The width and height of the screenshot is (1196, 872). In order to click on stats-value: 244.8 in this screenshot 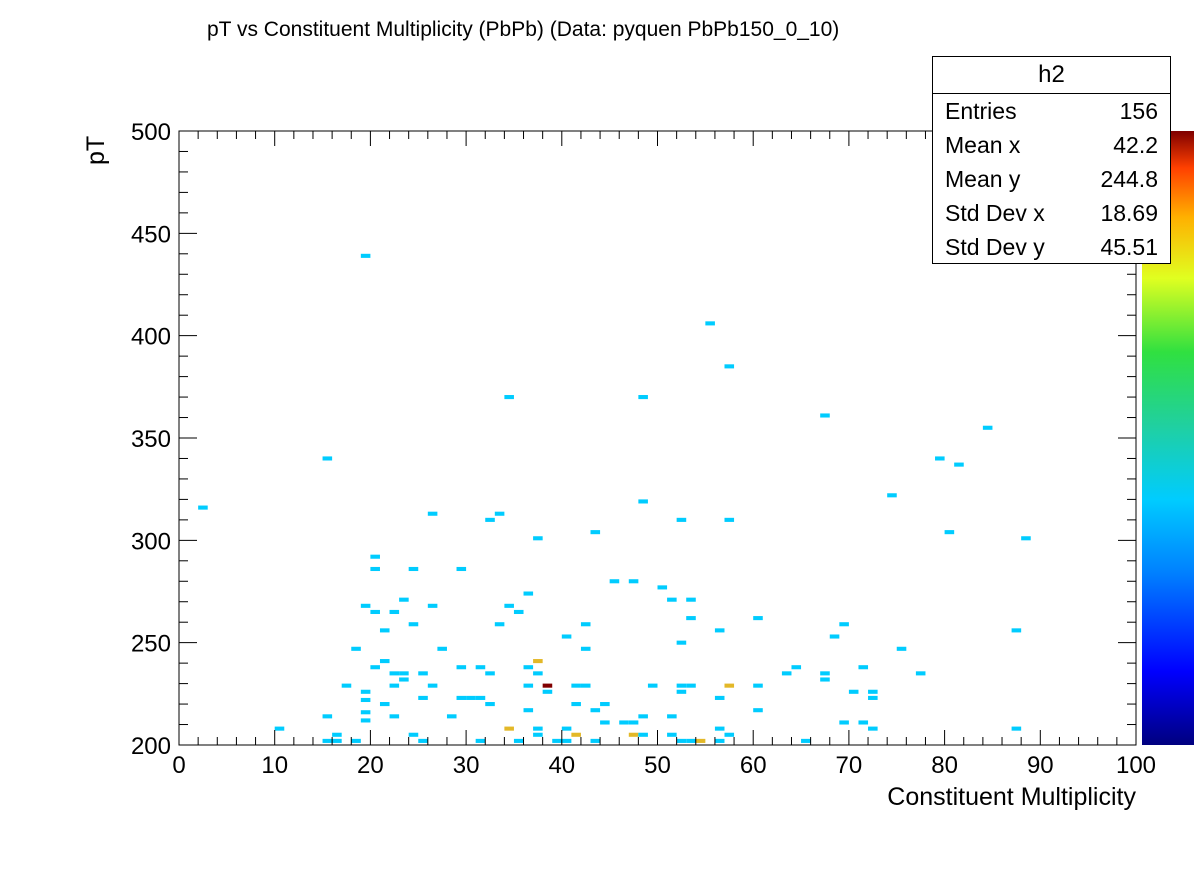, I will do `click(1129, 179)`.